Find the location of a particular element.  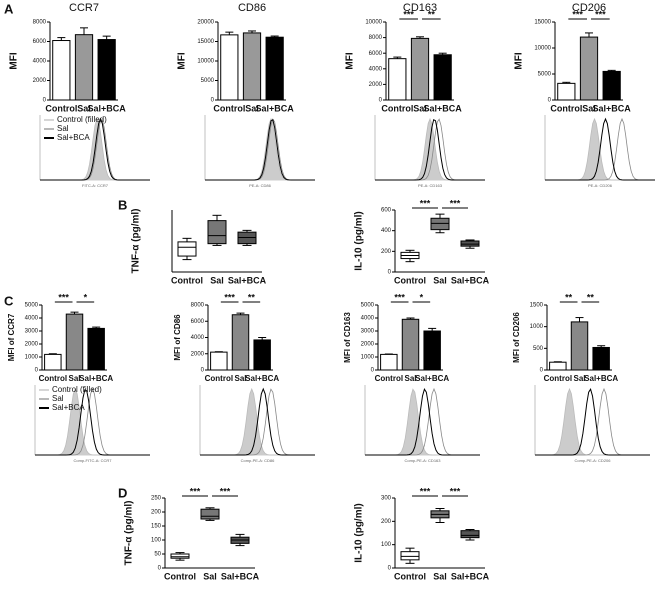

y-tick-label: 1000 is located at coordinates (32, 358).